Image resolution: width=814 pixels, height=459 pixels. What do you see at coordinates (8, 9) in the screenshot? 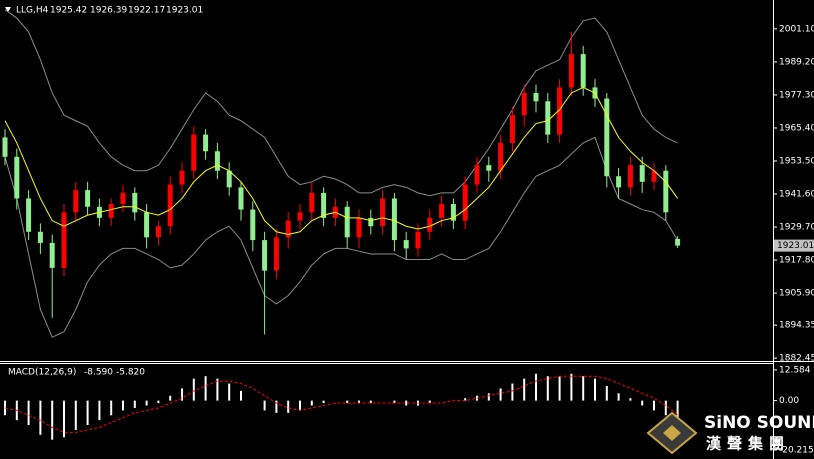
I see `dropdown-icon` at bounding box center [8, 9].